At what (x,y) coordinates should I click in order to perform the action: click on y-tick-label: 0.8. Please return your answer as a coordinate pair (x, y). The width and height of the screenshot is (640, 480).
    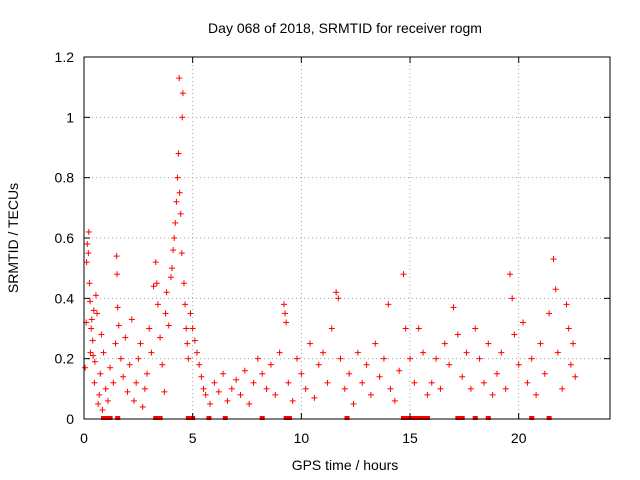
    Looking at the image, I should click on (65, 178).